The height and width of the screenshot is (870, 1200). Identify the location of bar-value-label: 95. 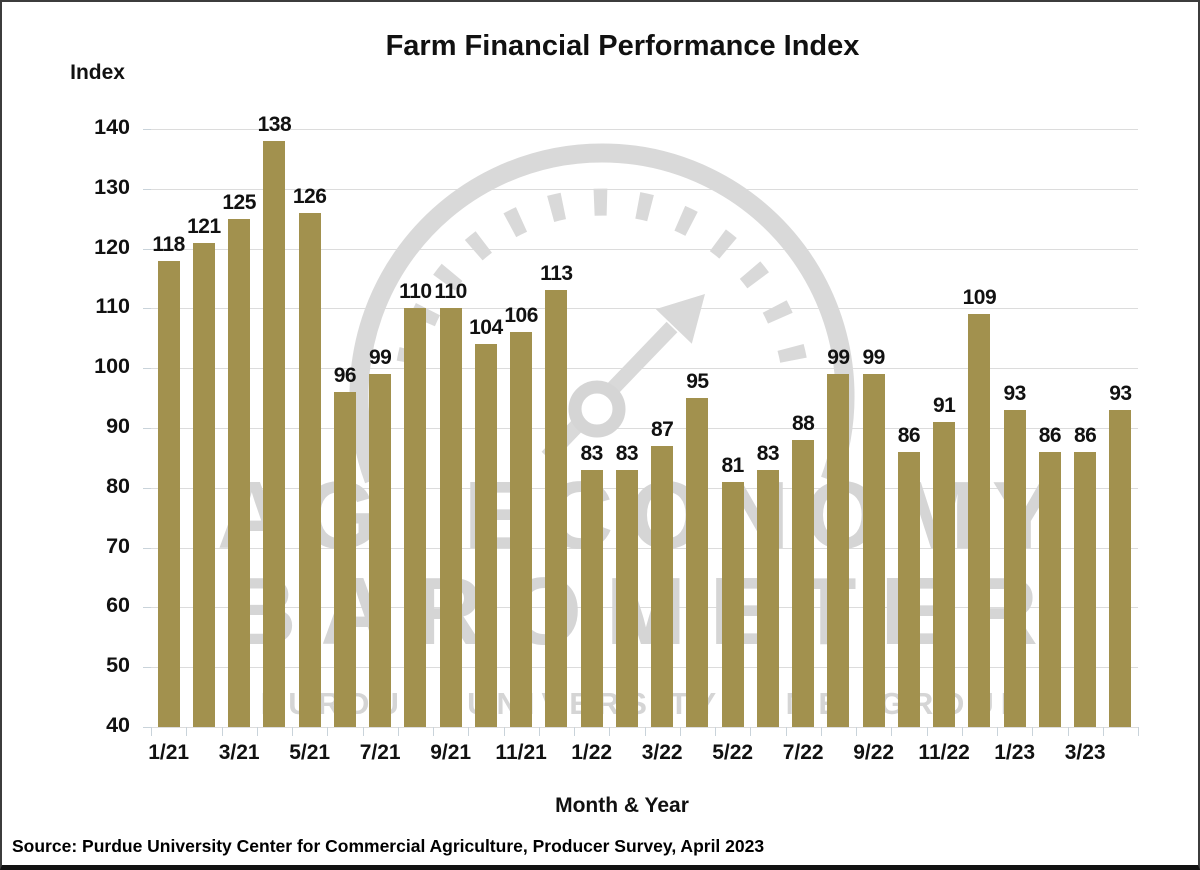
(697, 382).